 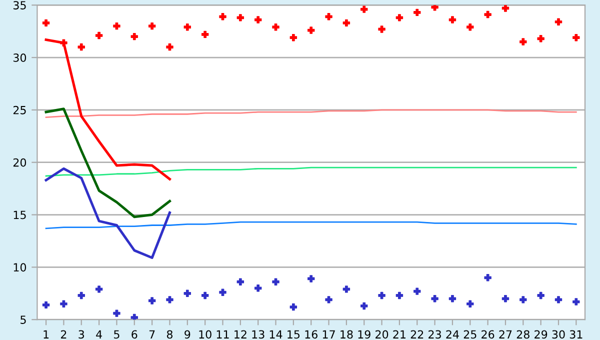 What do you see at coordinates (488, 334) in the screenshot?
I see `x-tick-label: 26` at bounding box center [488, 334].